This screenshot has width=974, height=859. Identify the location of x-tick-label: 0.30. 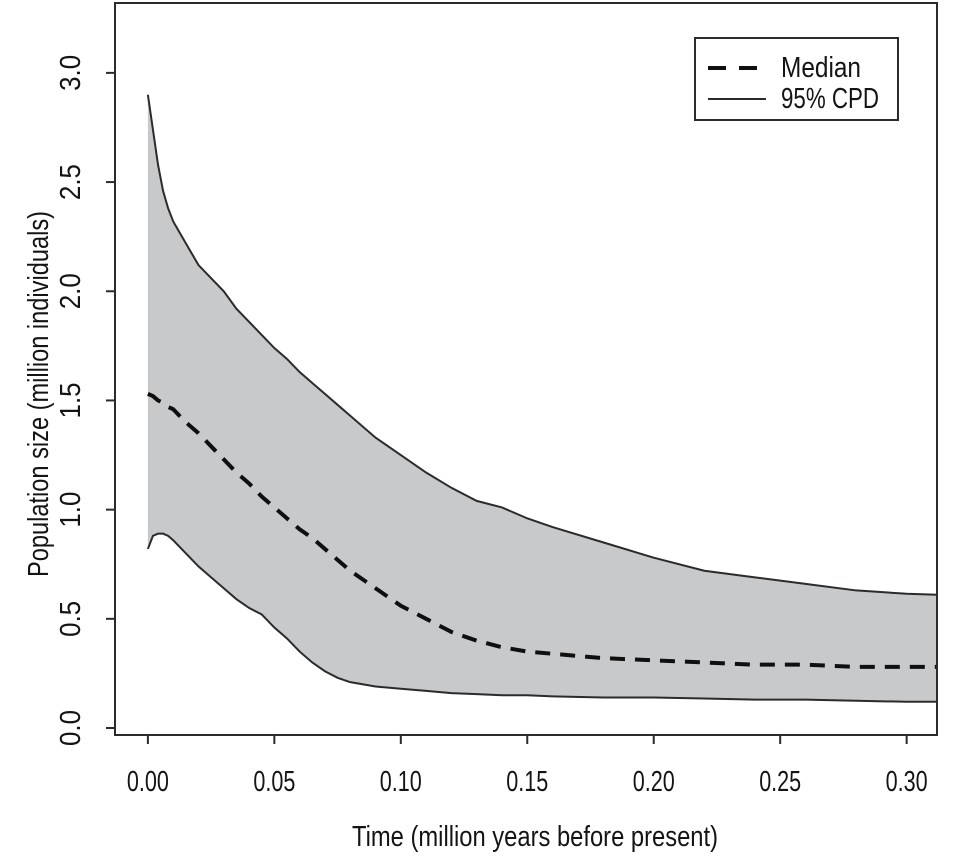
(907, 782).